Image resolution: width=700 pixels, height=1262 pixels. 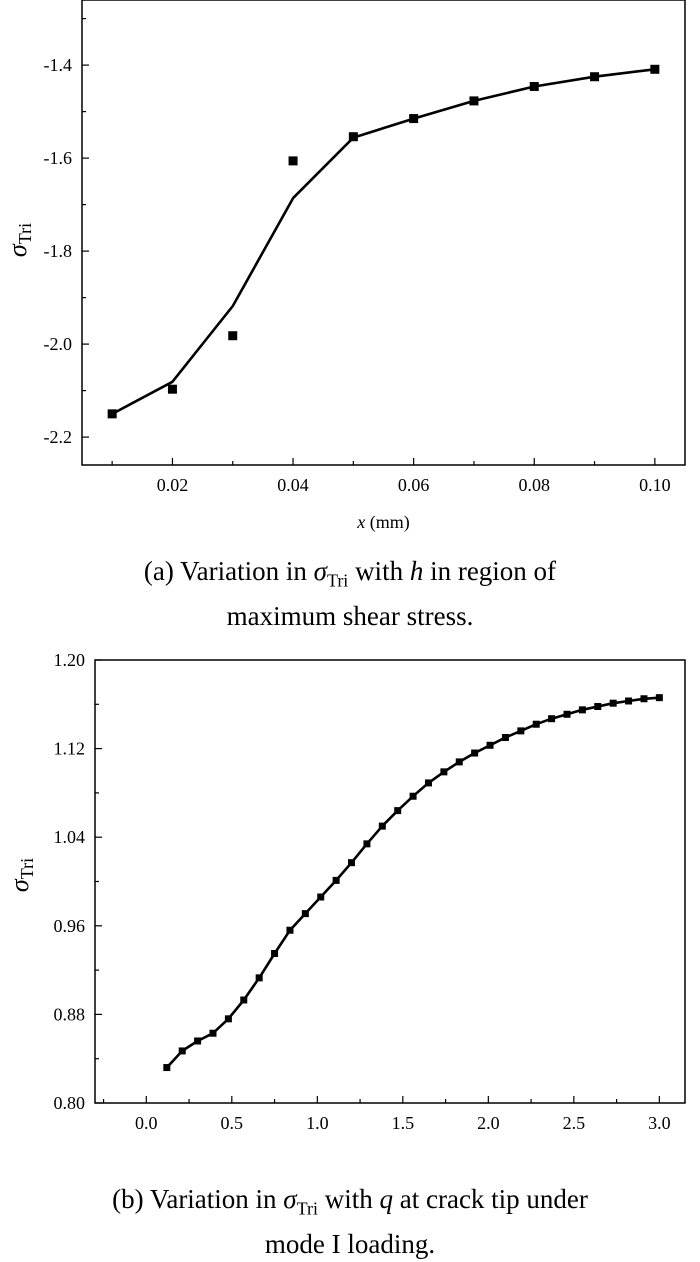 What do you see at coordinates (70, 926) in the screenshot?
I see `y-tick-label-b: 0.96` at bounding box center [70, 926].